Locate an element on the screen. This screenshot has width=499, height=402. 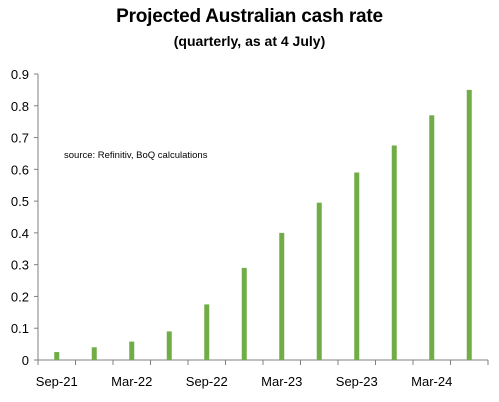
y-tick-label: 0.6 is located at coordinates (20, 169).